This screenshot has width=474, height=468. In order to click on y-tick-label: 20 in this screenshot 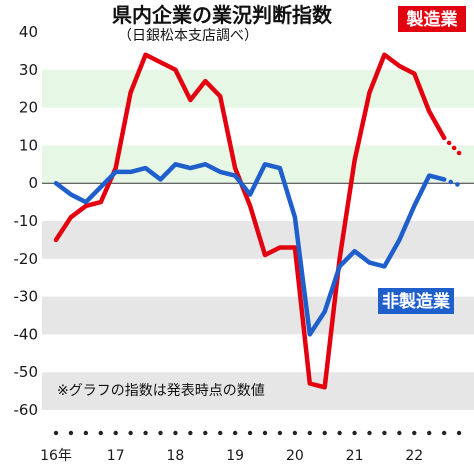, I will do `click(28, 108)`.